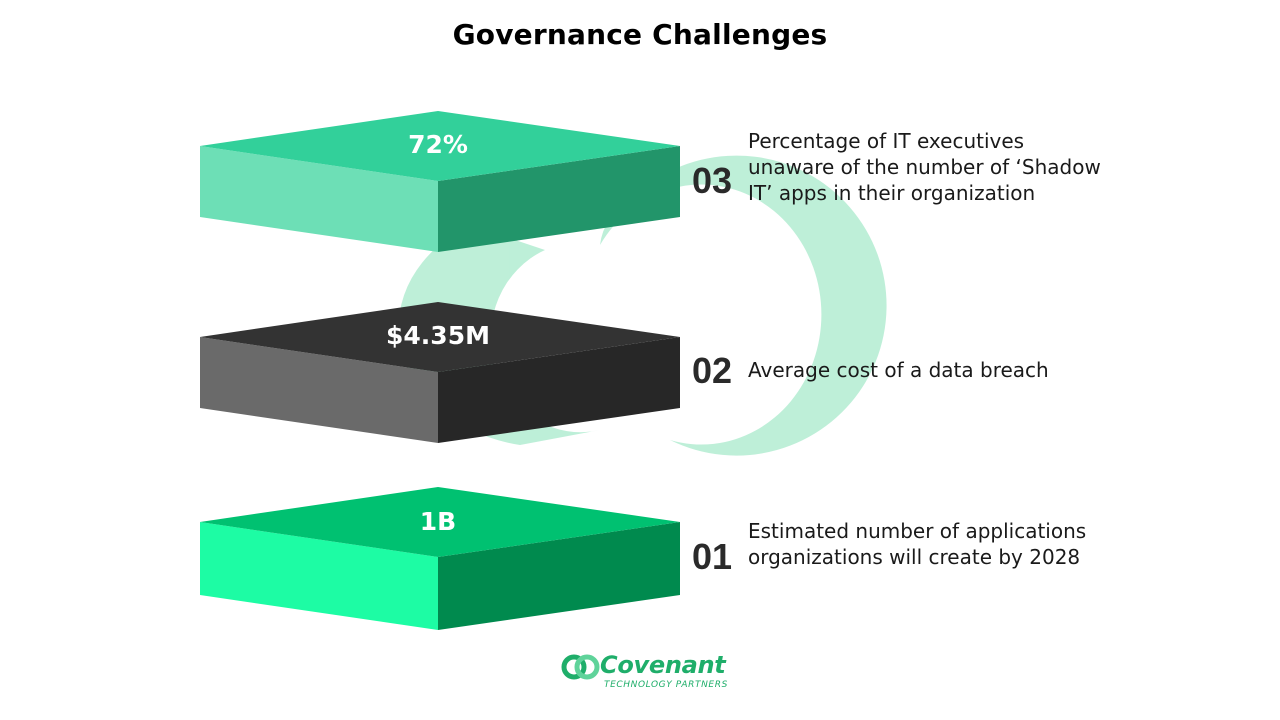 This screenshot has width=1280, height=720. I want to click on tier-01-right-face, so click(559, 576).